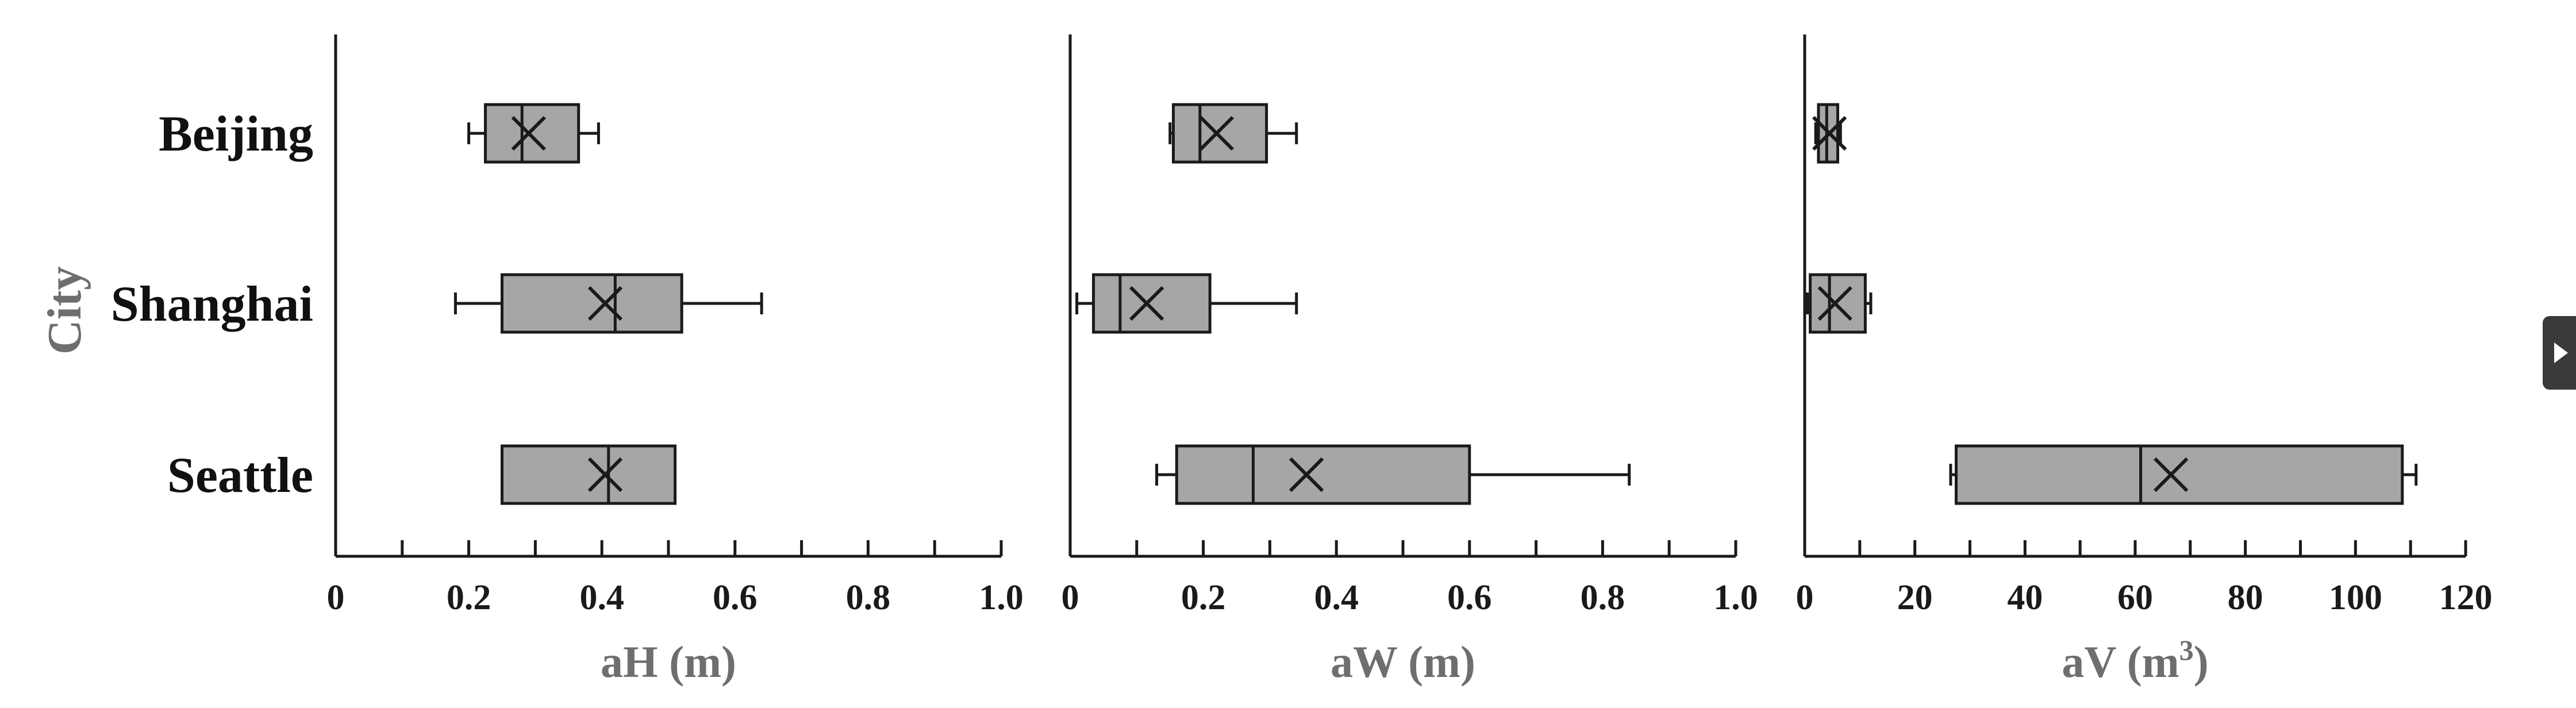  I want to click on panel-1-beijing-mean-marker, so click(528, 133).